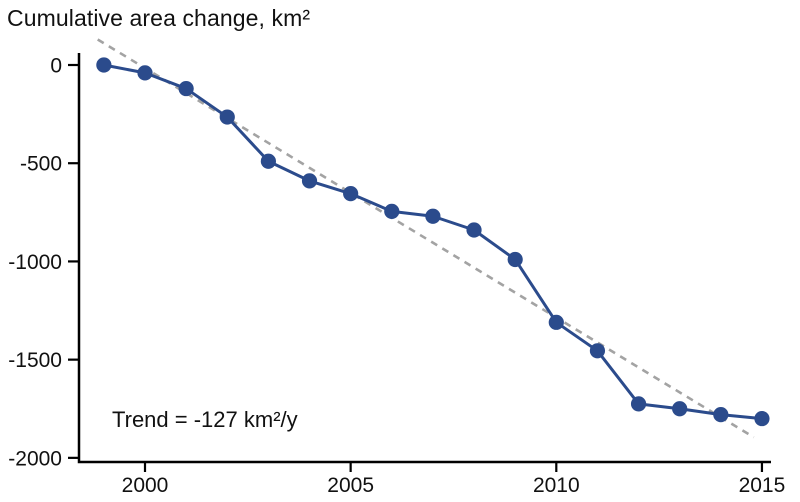 This screenshot has width=800, height=502. What do you see at coordinates (56, 66) in the screenshot?
I see `y-tick-label: 0` at bounding box center [56, 66].